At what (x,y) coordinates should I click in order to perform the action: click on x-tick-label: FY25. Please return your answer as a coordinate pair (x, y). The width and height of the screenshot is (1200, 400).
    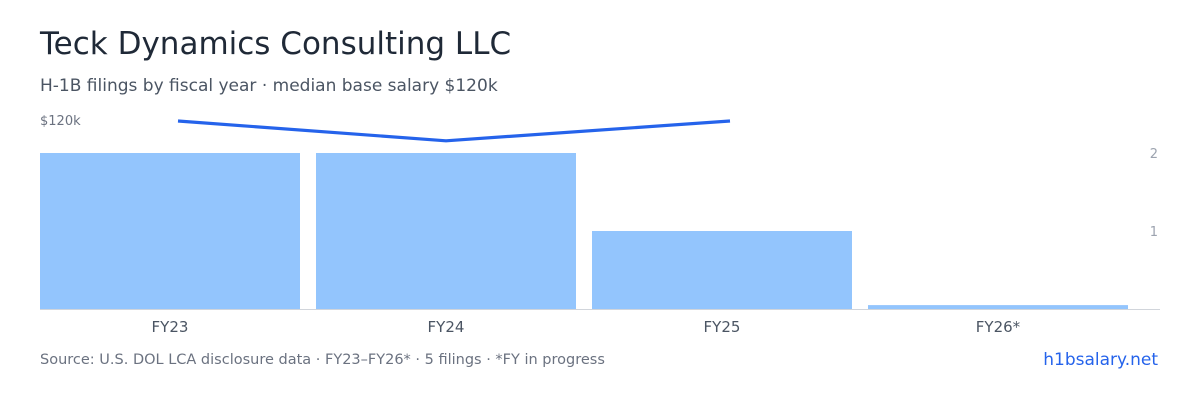
    Looking at the image, I should click on (722, 327).